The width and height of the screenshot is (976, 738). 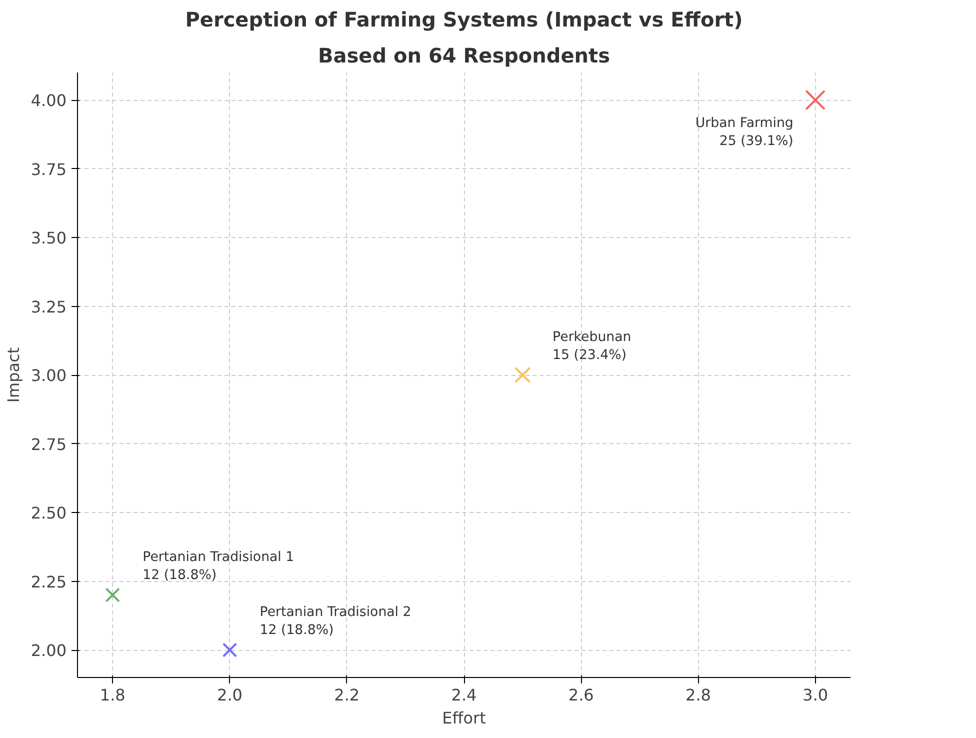 I want to click on chart-subtitle: Based on 64 Respondents, so click(x=464, y=56).